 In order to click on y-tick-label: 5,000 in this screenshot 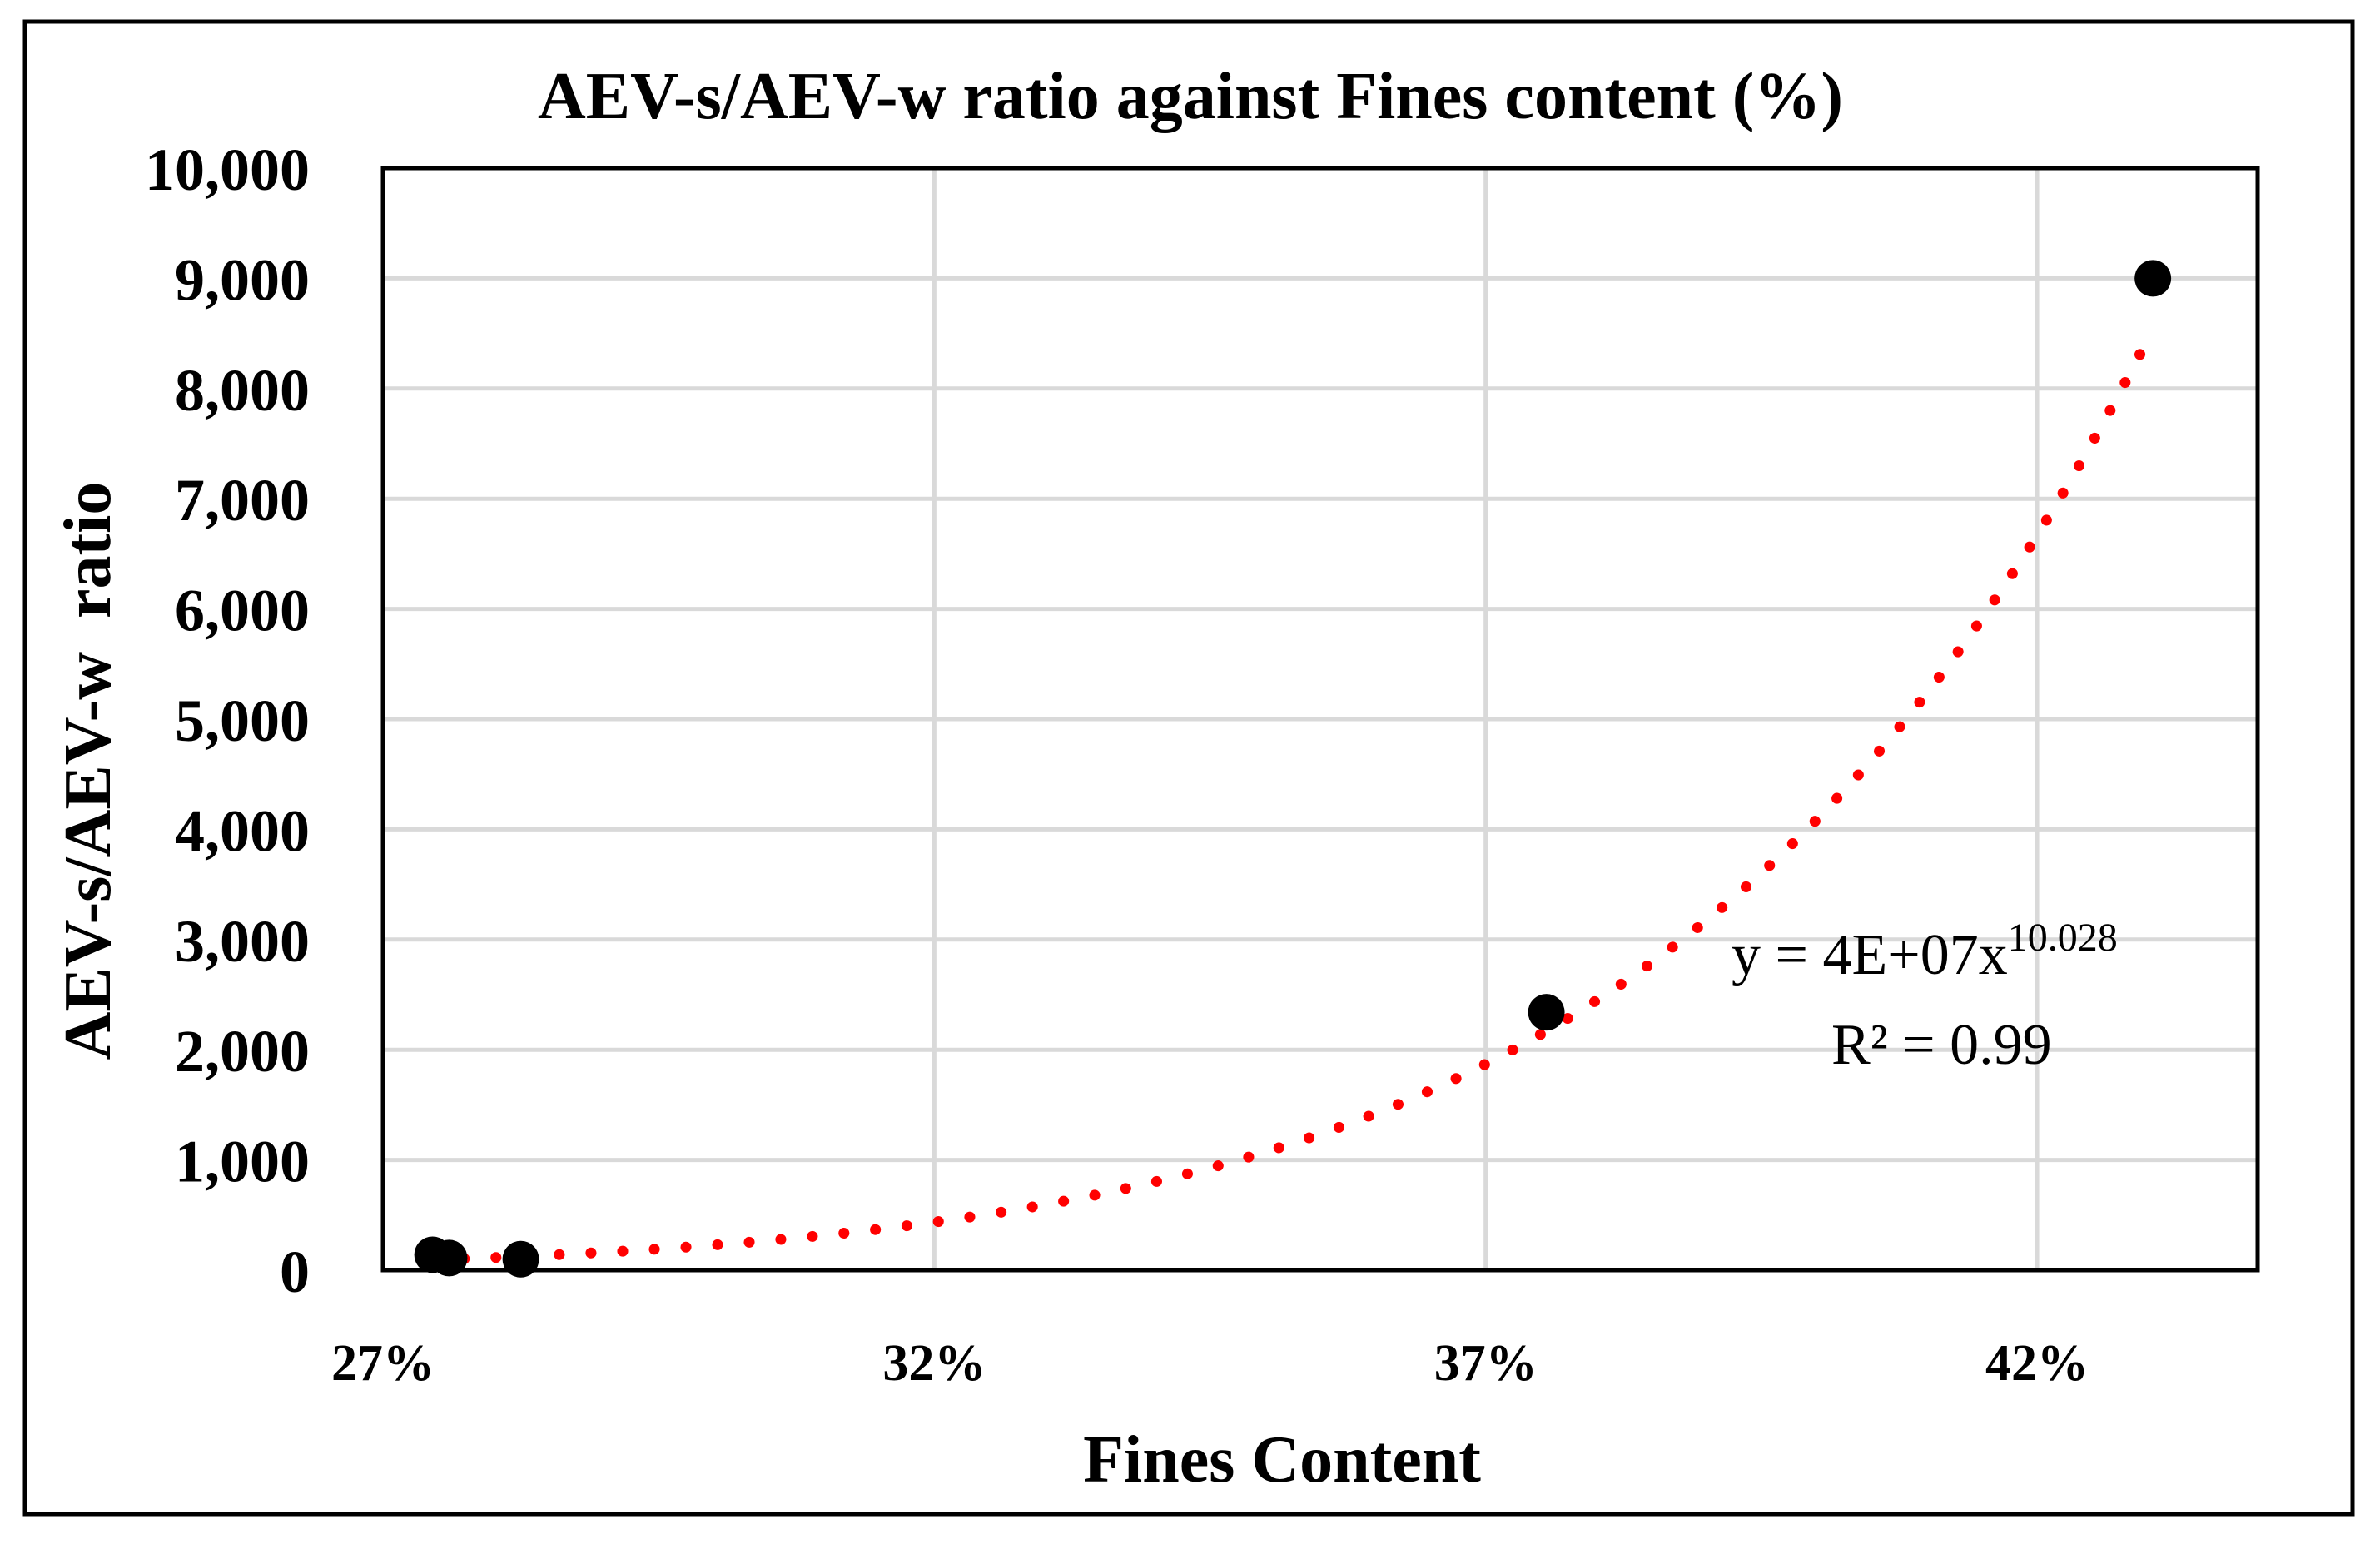, I will do `click(242, 721)`.